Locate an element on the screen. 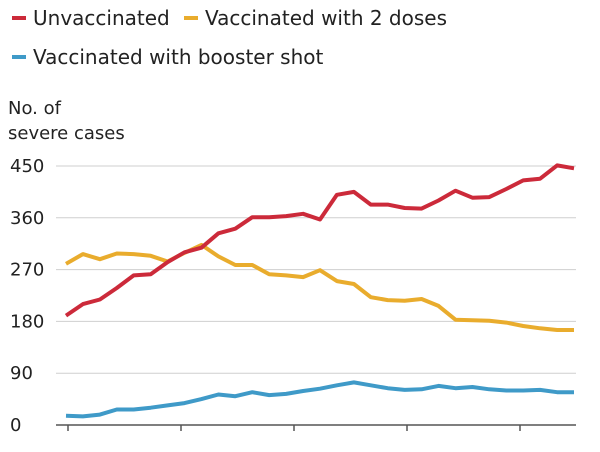  y-tick-label-180: 180 is located at coordinates (27, 321).